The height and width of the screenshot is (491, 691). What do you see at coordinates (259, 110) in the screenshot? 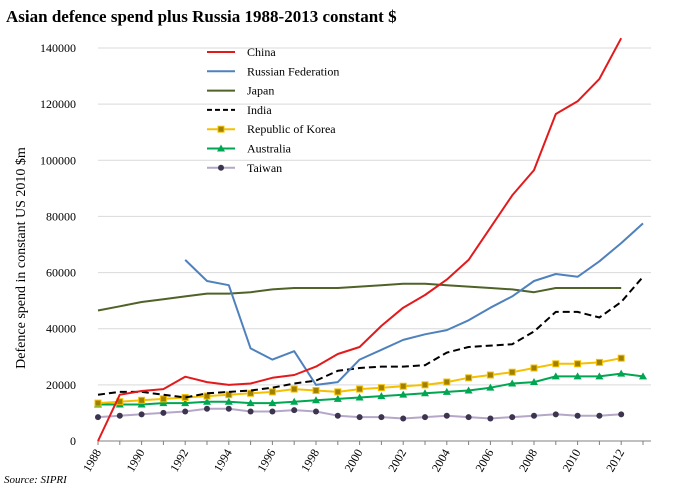
I see `legend-label: India` at bounding box center [259, 110].